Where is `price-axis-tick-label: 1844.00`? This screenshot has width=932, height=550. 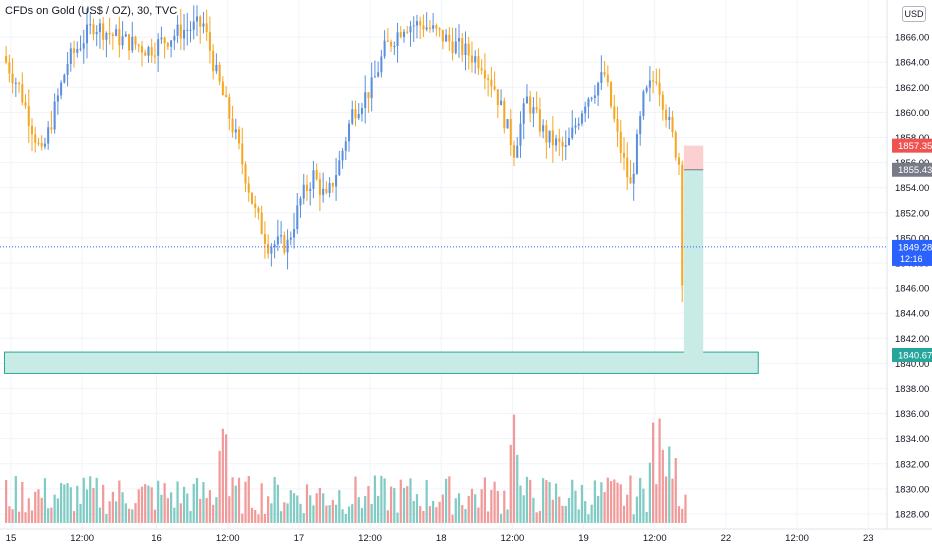
price-axis-tick-label: 1844.00 is located at coordinates (912, 314).